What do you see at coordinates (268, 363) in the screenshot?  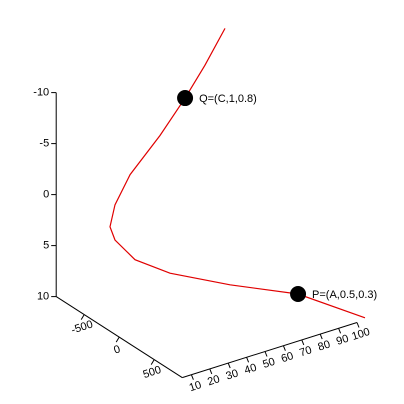 I see `x-tick-label: 50` at bounding box center [268, 363].